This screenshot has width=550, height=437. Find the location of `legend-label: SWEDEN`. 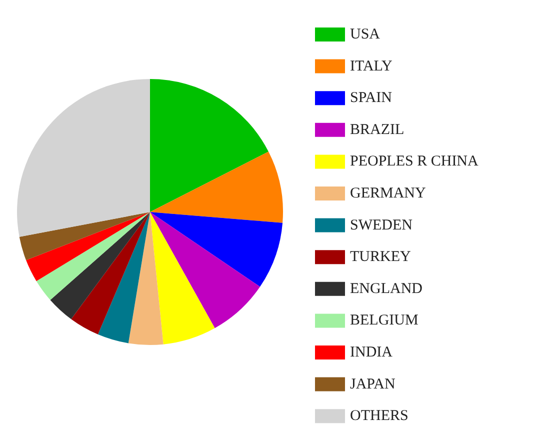

legend-label: SWEDEN is located at coordinates (381, 225).